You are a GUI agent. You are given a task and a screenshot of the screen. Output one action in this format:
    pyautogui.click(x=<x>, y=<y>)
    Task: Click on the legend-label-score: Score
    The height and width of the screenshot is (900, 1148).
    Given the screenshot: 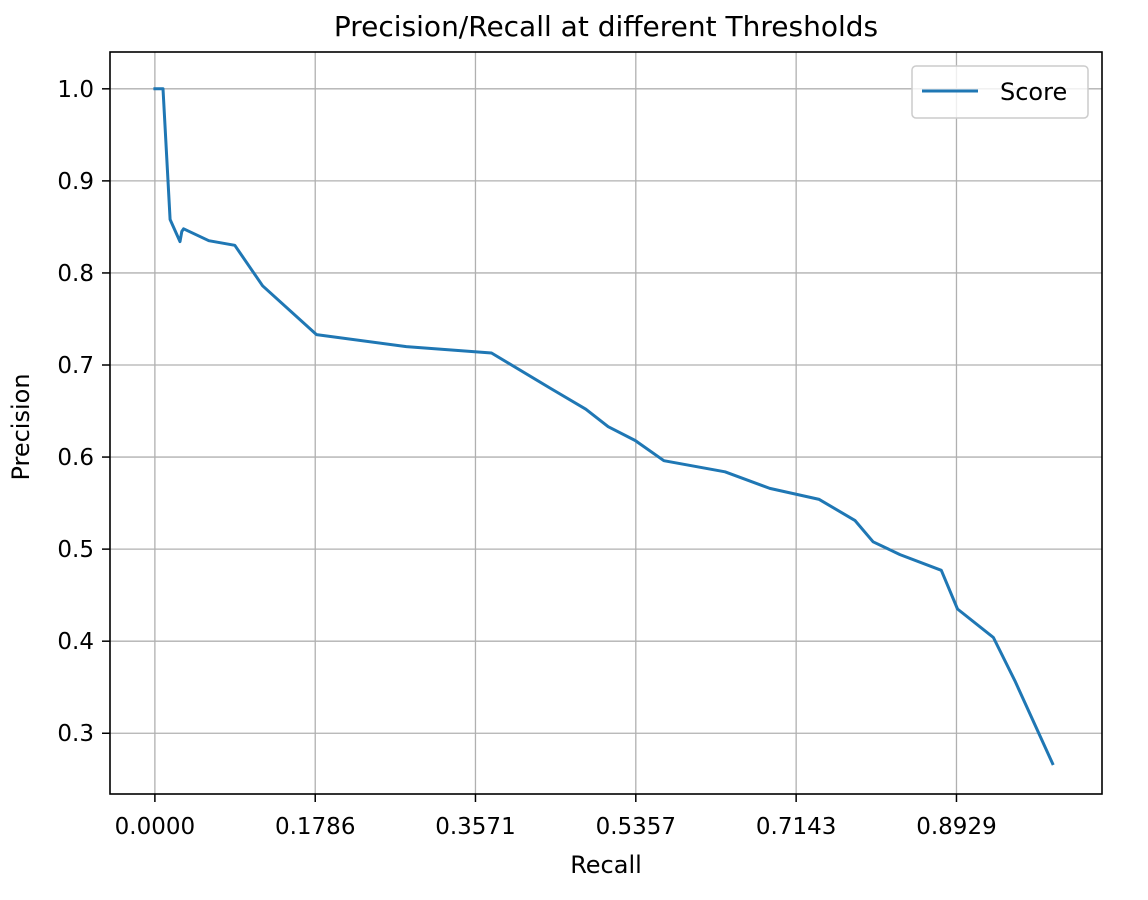 What is the action you would take?
    pyautogui.click(x=1033, y=92)
    